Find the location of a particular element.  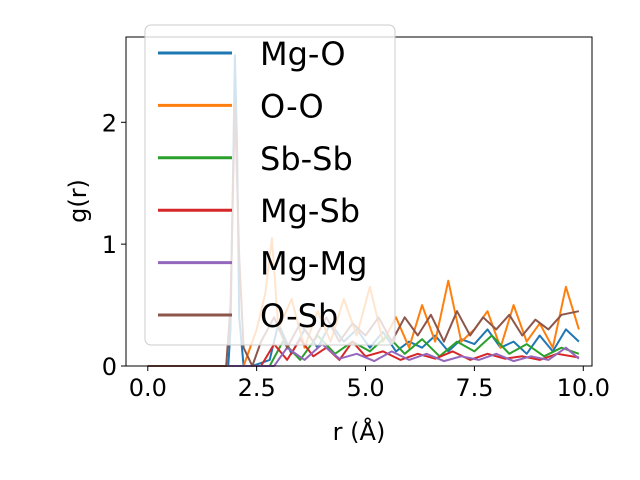

x-tick-label: 0.0 is located at coordinates (148, 388).